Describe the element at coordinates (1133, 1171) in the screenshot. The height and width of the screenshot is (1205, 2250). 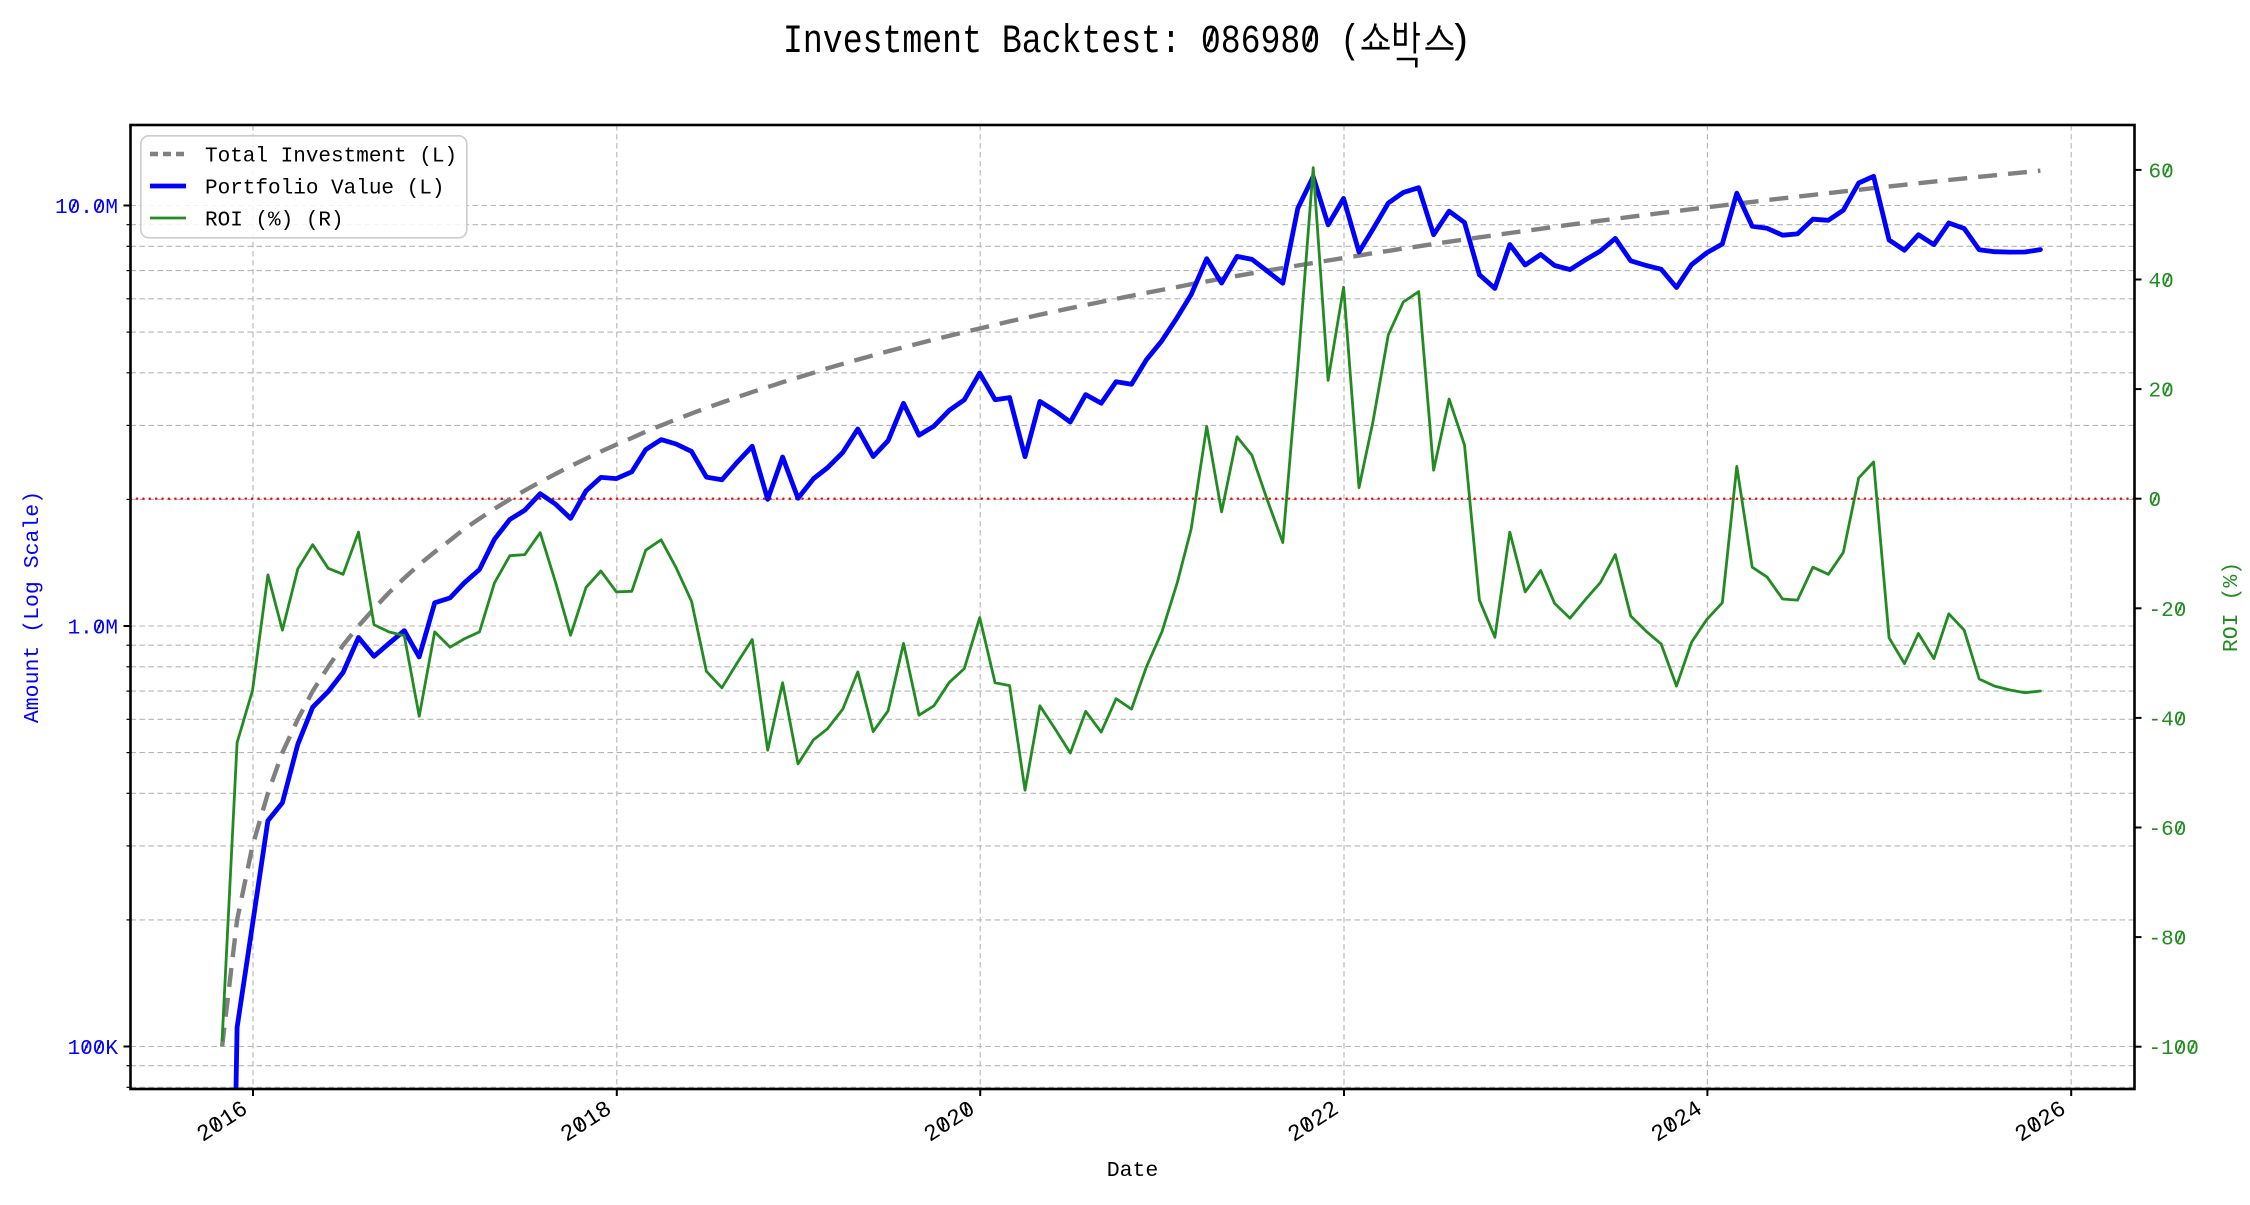
I see `svg-text: Date` at that location.